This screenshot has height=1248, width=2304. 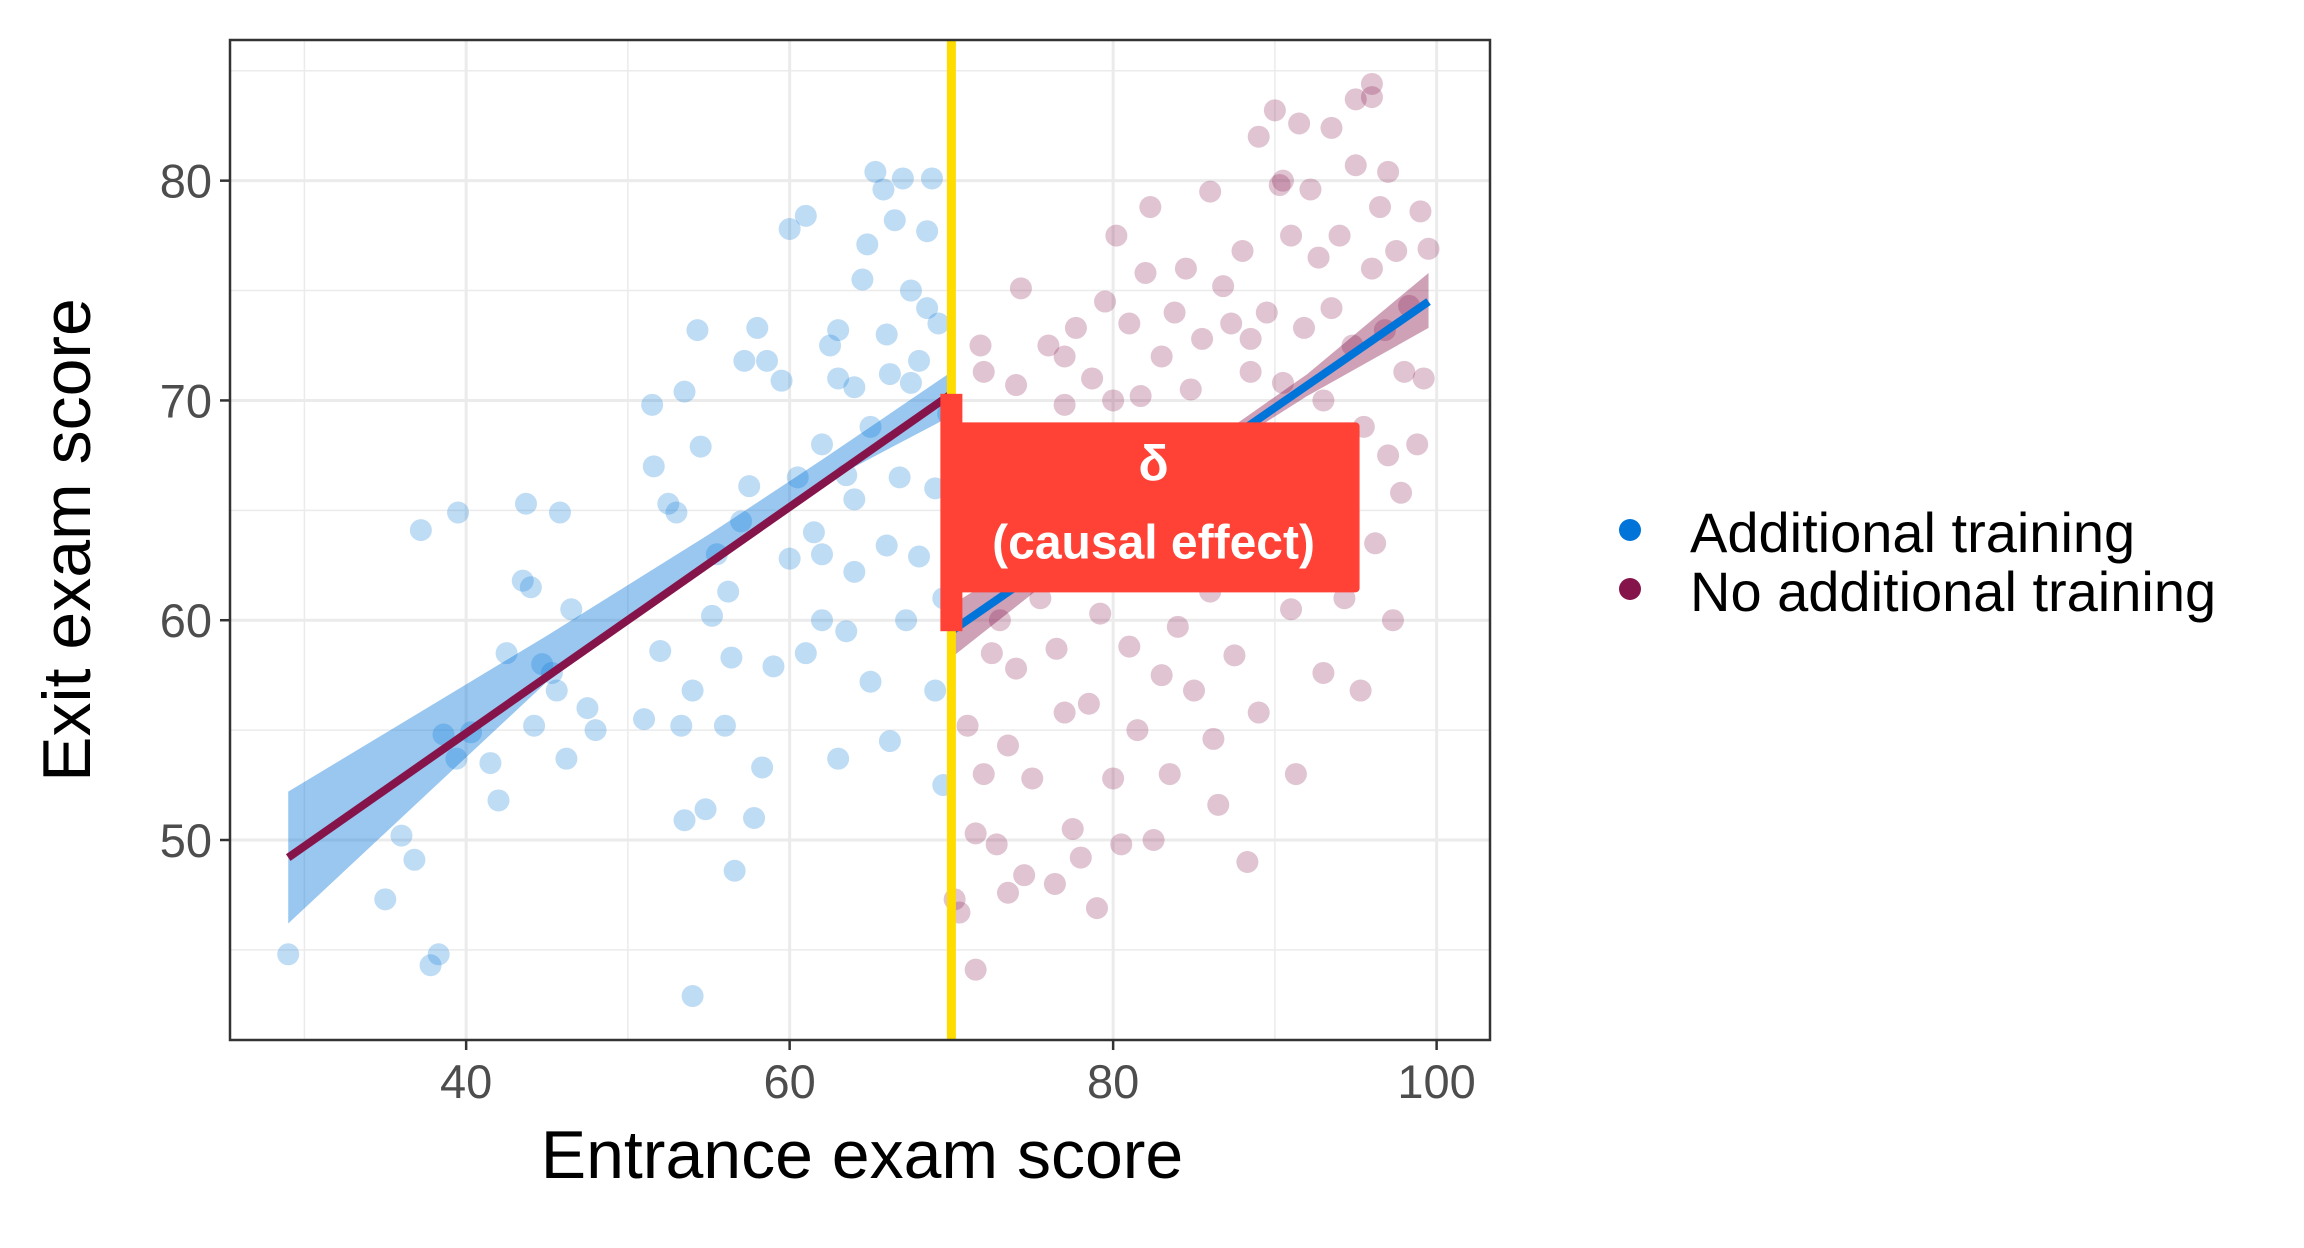 I want to click on x-axis-title: Entrance exam score, so click(x=862, y=1155).